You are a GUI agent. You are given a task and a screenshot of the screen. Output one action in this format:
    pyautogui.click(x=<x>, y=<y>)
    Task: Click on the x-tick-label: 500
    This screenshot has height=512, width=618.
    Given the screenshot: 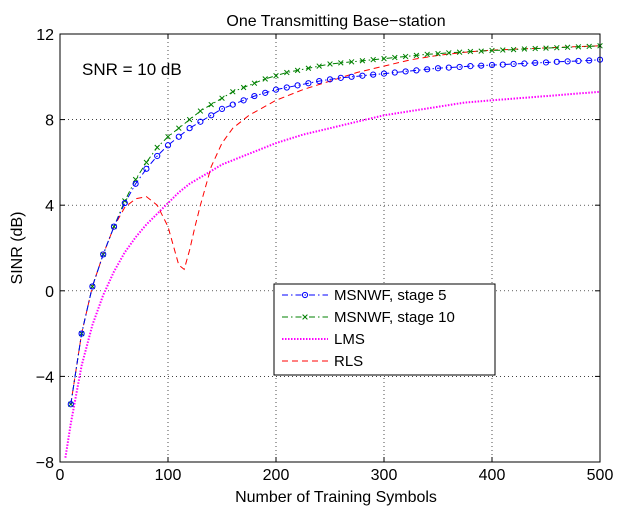 What is the action you would take?
    pyautogui.click(x=600, y=475)
    